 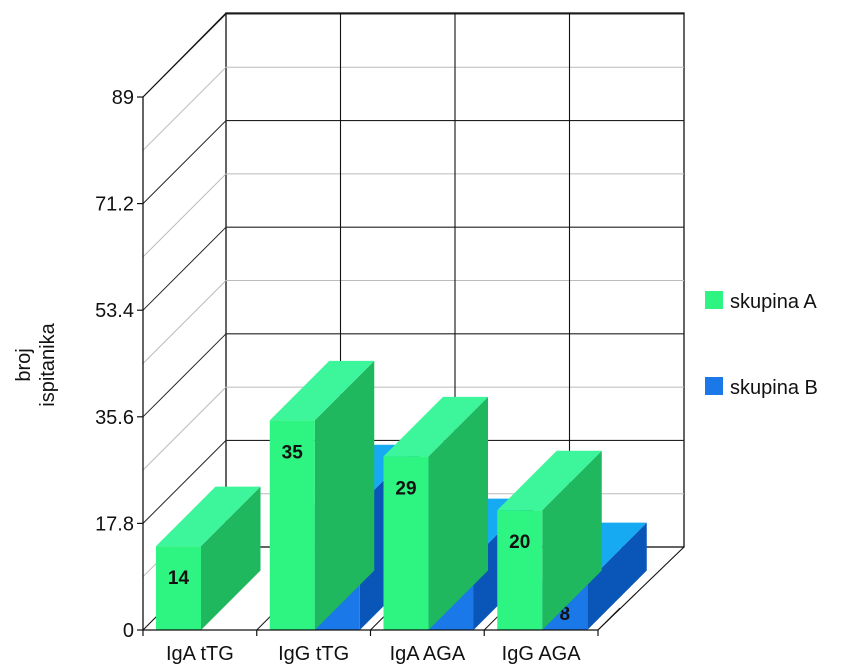 I want to click on x-tick-label: IgA tTG, so click(x=200, y=654).